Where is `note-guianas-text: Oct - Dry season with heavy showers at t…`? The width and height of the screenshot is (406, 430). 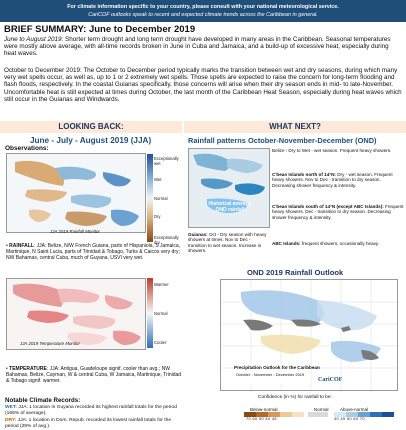
note-guianas-text: Oct - Dry season with heavy showers at t… is located at coordinates (227, 243).